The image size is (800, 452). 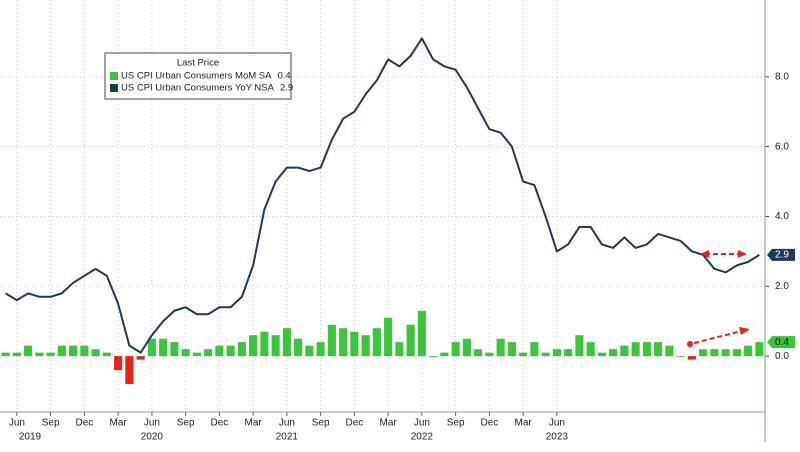 I want to click on y-tick-label: 2.0, so click(x=782, y=286).